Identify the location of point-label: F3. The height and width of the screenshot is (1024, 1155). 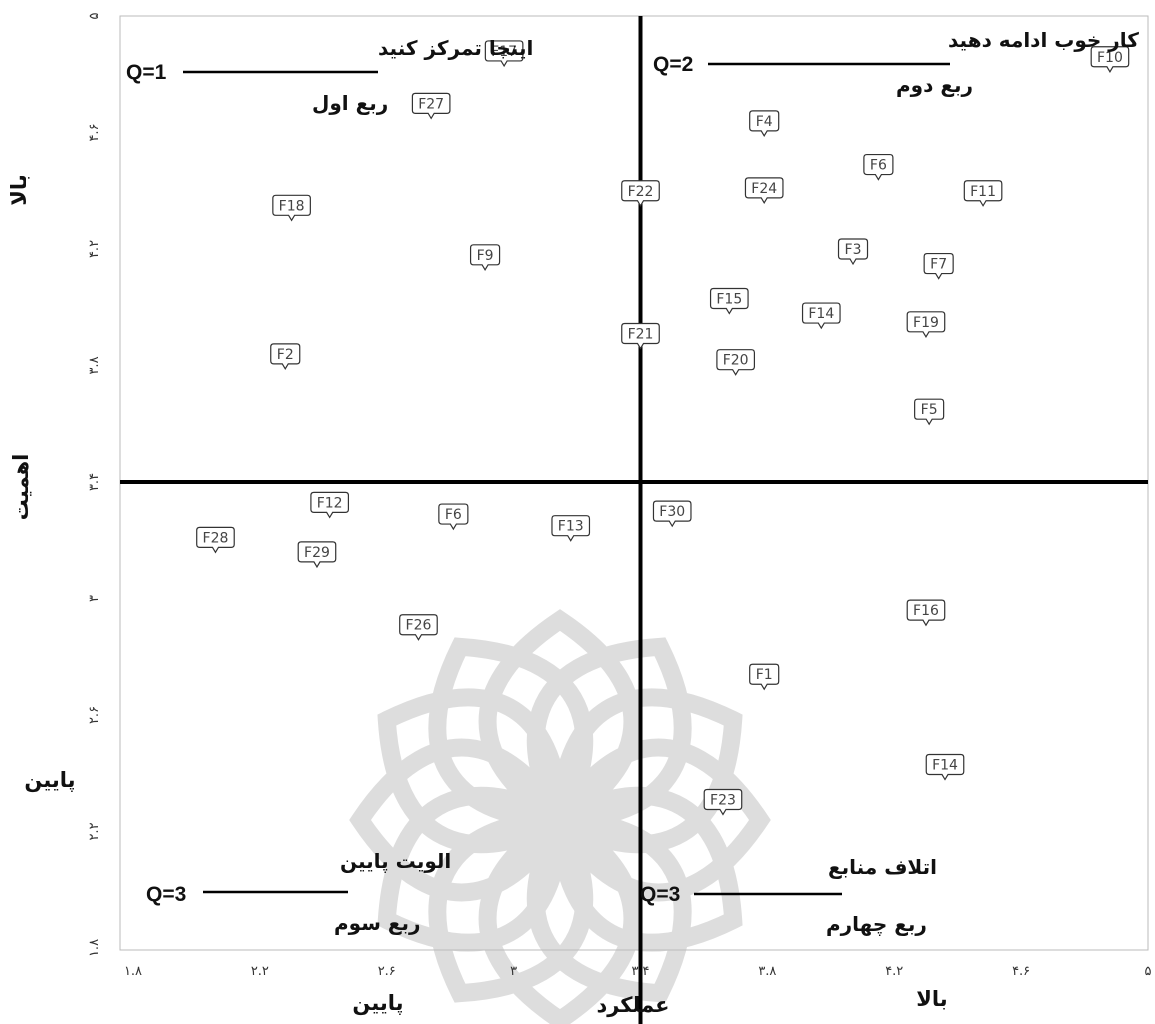
(853, 250).